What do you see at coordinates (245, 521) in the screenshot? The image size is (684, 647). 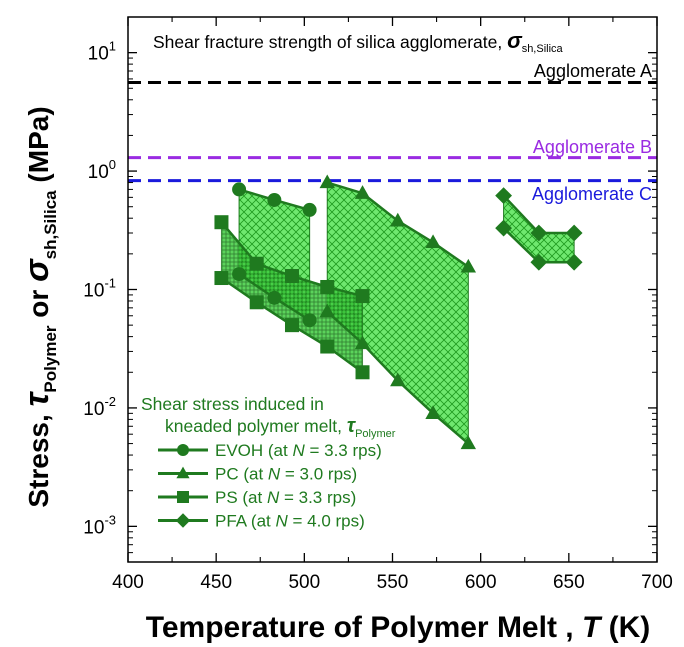 I see `legend-label-pre: PFA (at` at bounding box center [245, 521].